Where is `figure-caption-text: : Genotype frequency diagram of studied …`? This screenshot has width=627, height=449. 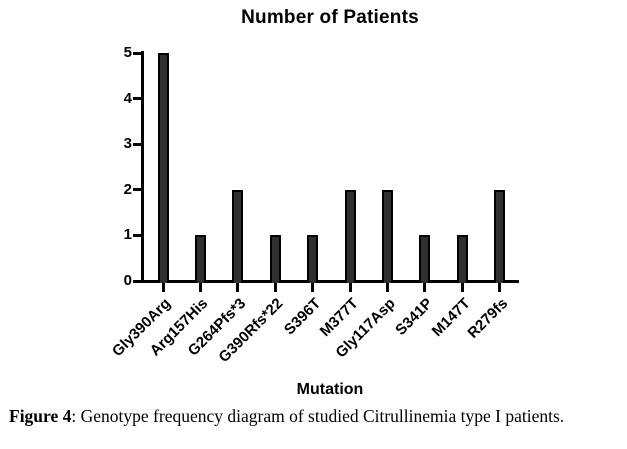 figure-caption-text: : Genotype frequency diagram of studied … is located at coordinates (318, 416).